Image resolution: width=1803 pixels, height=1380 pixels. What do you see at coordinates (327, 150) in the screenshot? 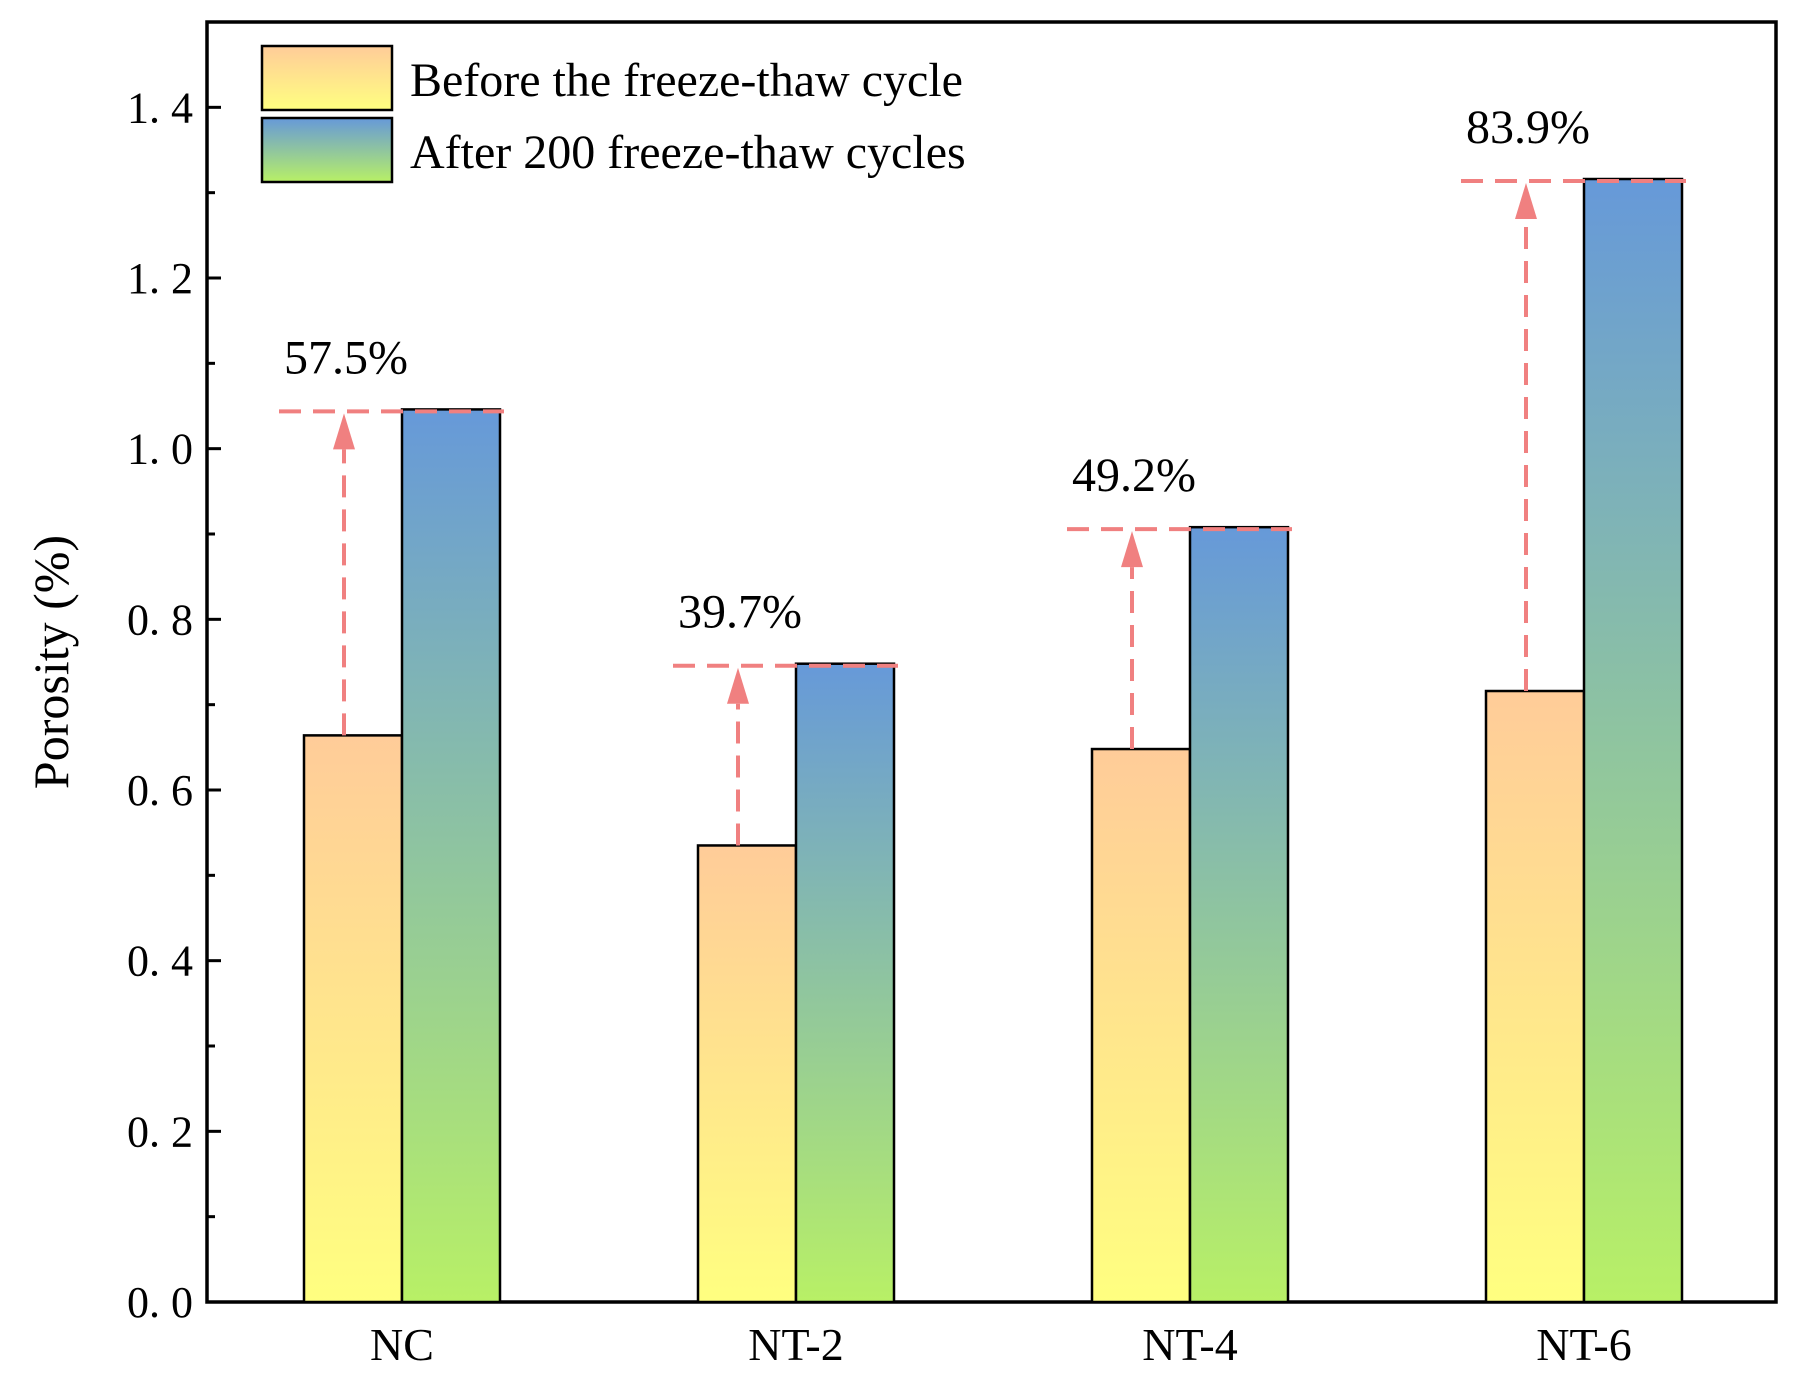
I see `legend-swatch-after` at bounding box center [327, 150].